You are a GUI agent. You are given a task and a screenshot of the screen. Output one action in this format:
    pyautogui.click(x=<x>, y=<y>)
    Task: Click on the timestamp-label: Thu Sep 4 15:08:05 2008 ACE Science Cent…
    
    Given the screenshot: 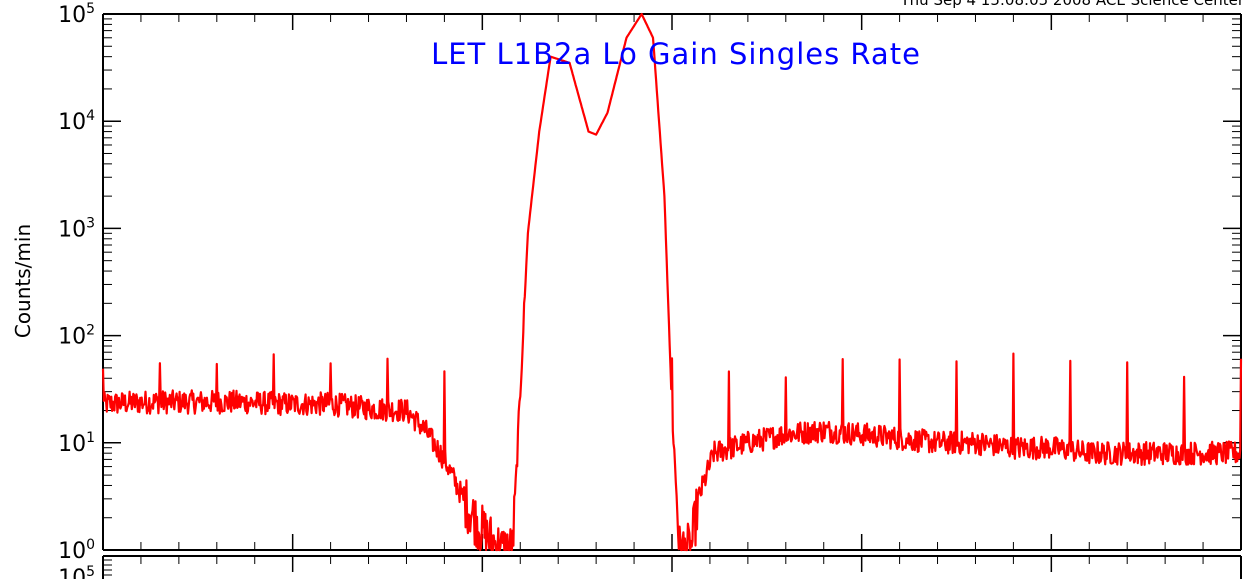 What is the action you would take?
    pyautogui.click(x=1072, y=4)
    